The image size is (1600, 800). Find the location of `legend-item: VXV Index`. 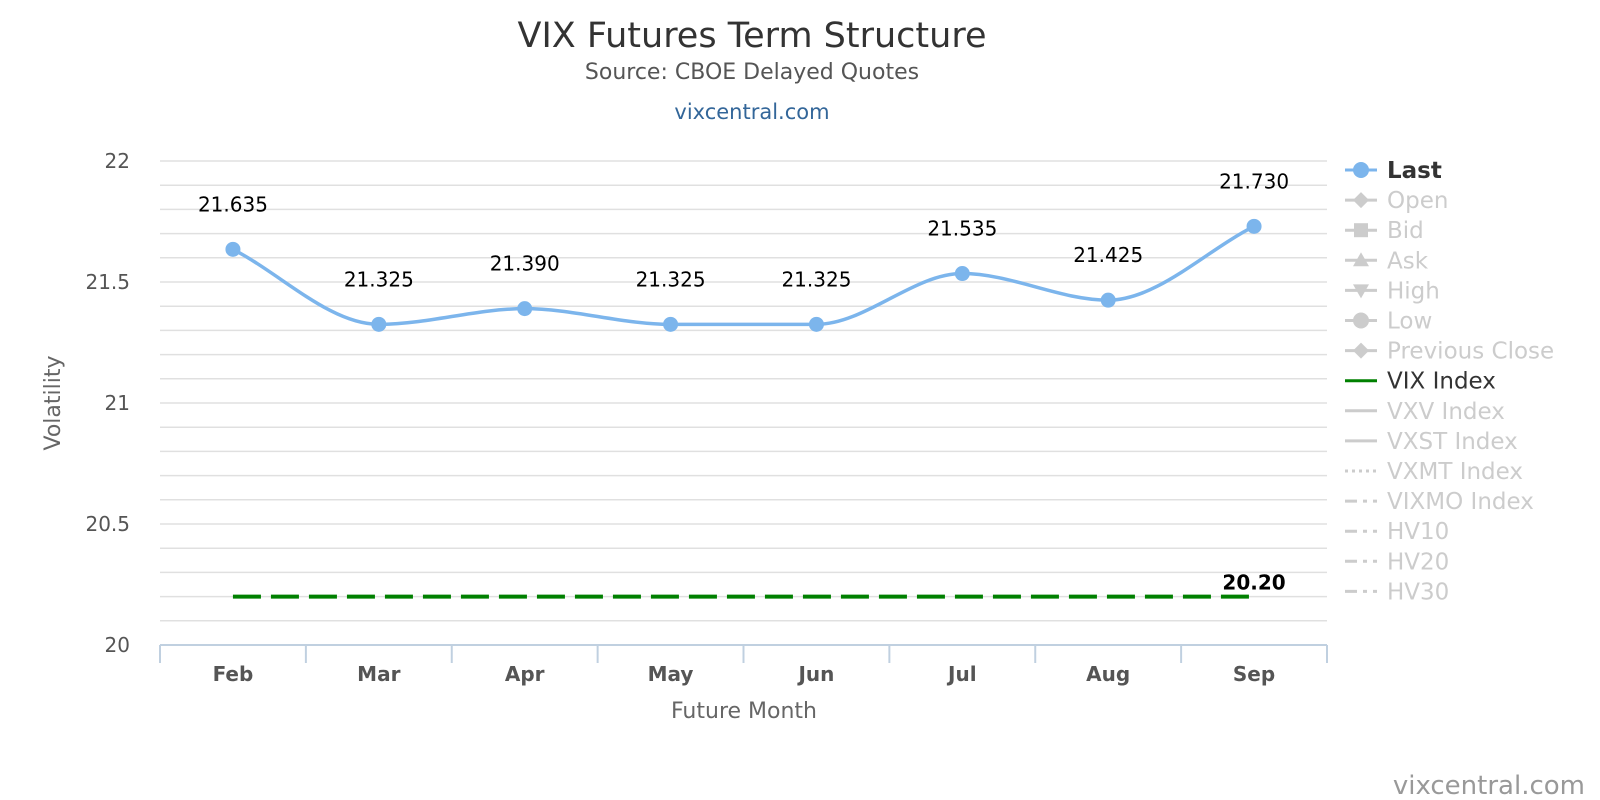

legend-item: VXV Index is located at coordinates (1425, 412).